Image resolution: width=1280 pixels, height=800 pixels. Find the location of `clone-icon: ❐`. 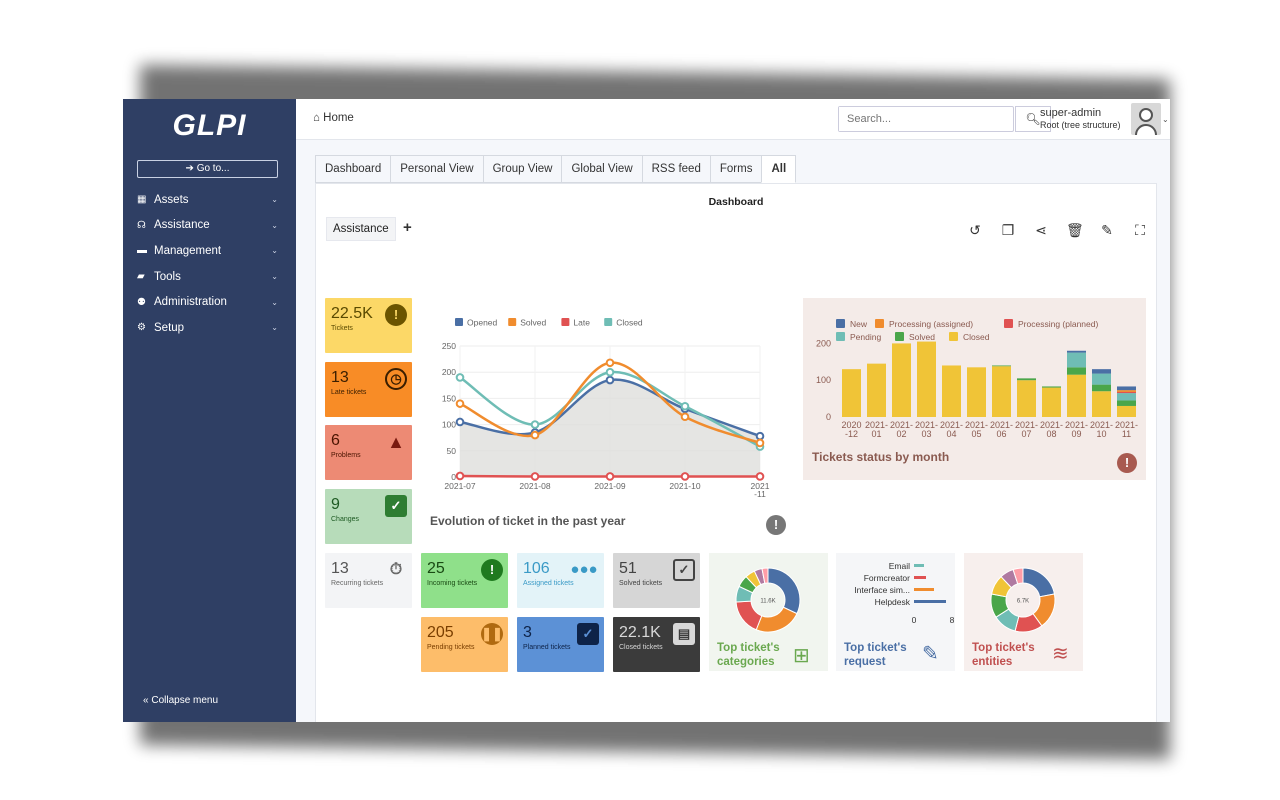

clone-icon: ❐ is located at coordinates (1008, 230).